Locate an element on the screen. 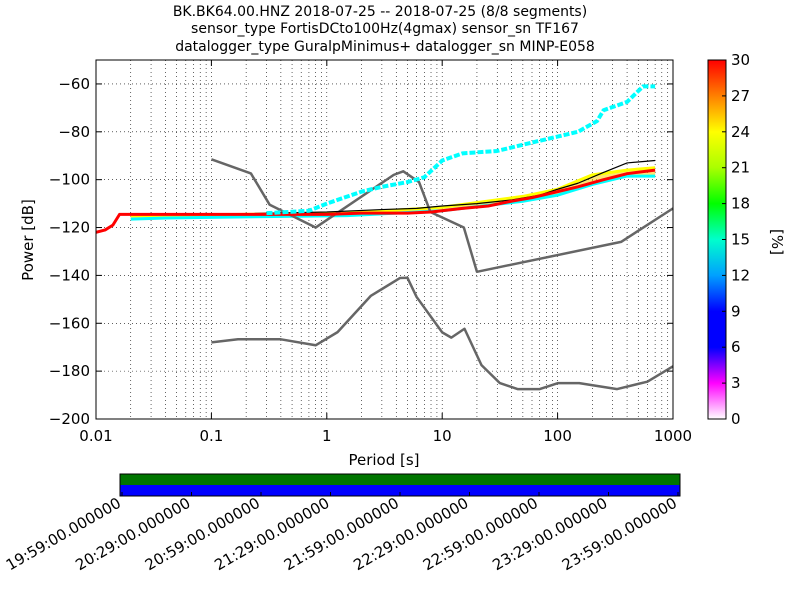 This screenshot has height=600, width=800. y-tick-label: −60 is located at coordinates (74, 84).